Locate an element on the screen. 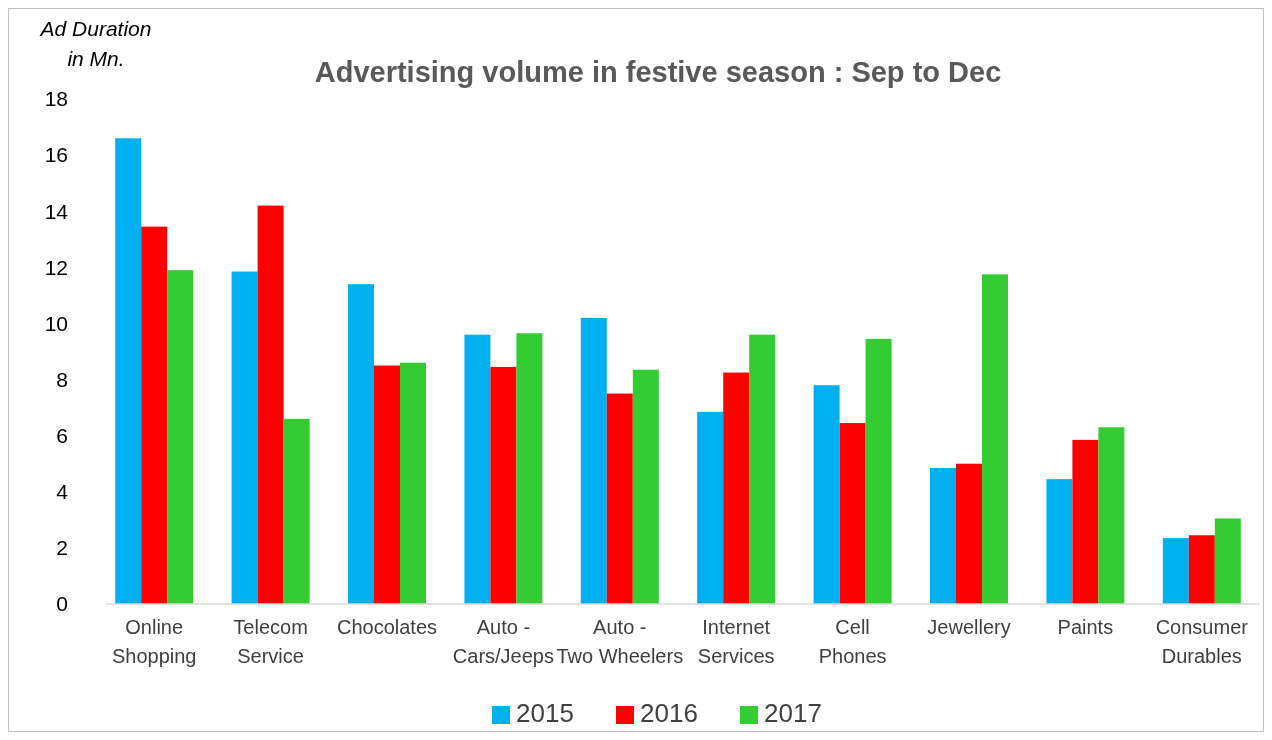  legend-label: 2017 is located at coordinates (793, 713).